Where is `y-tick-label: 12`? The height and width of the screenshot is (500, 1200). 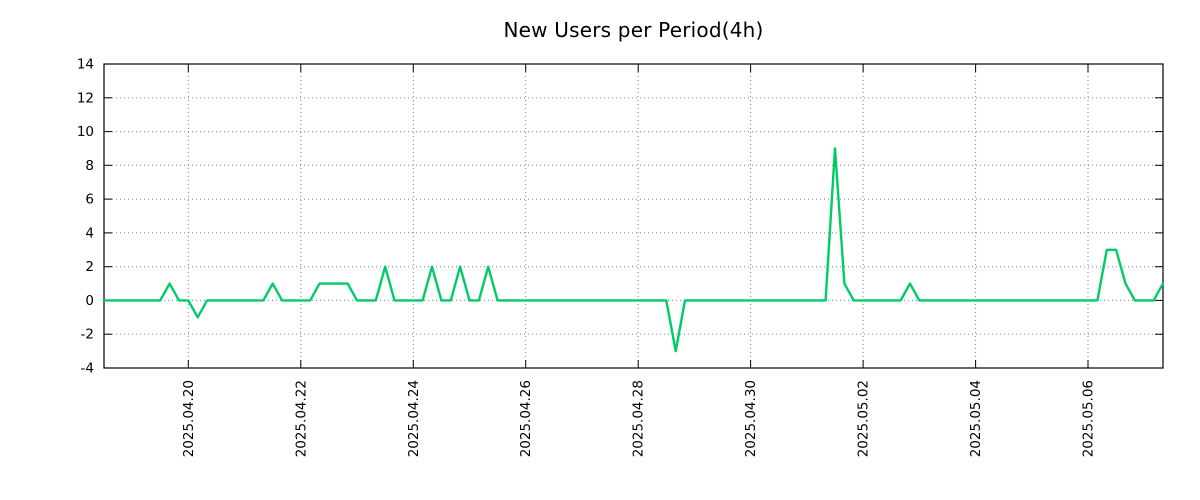
y-tick-label: 12 is located at coordinates (85, 98).